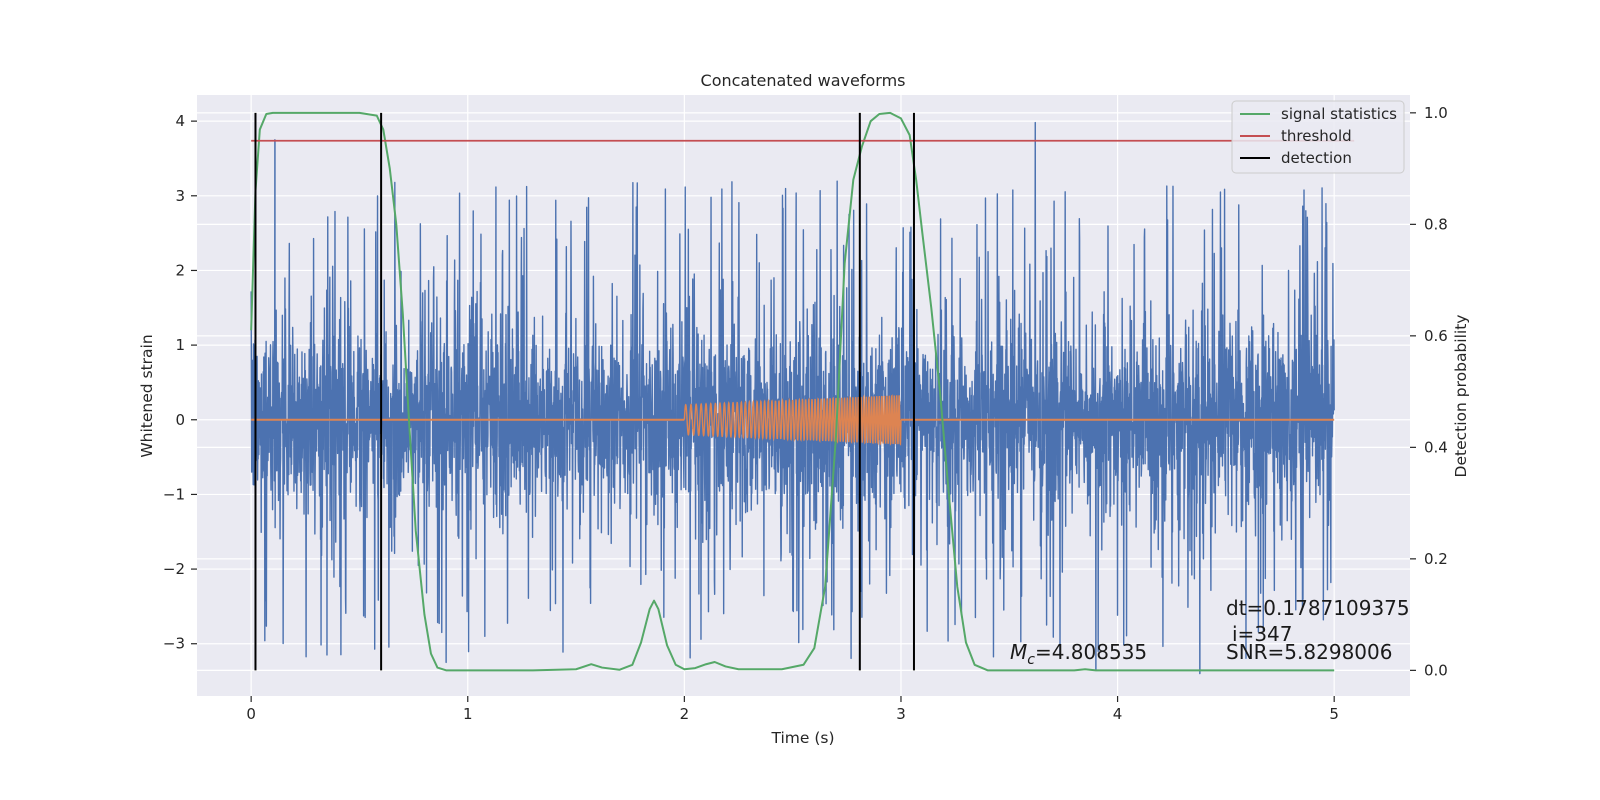 This screenshot has height=800, width=1600. Describe the element at coordinates (468, 714) in the screenshot. I see `x-tick-label: 1` at that location.